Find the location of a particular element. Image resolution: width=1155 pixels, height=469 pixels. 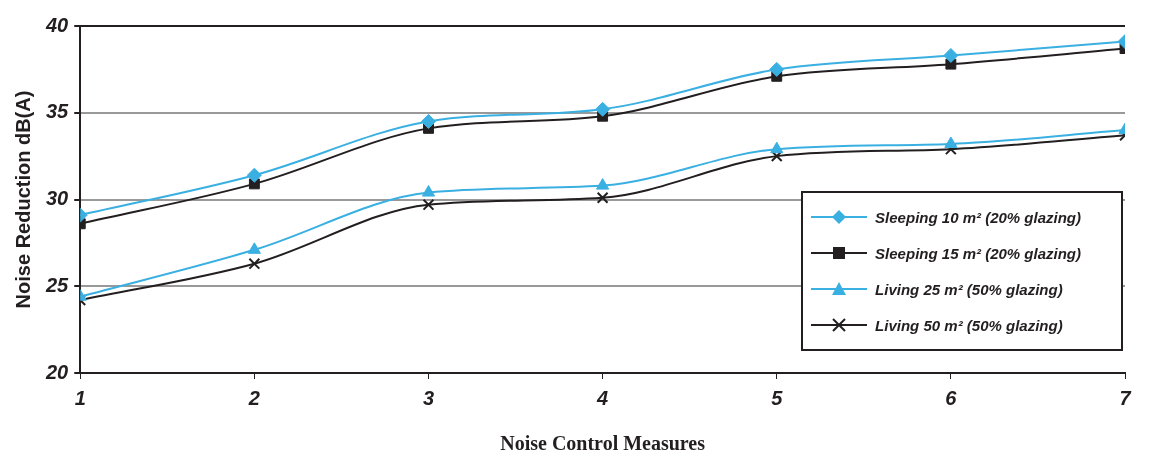

y-tick-label: 20 is located at coordinates (57, 371).